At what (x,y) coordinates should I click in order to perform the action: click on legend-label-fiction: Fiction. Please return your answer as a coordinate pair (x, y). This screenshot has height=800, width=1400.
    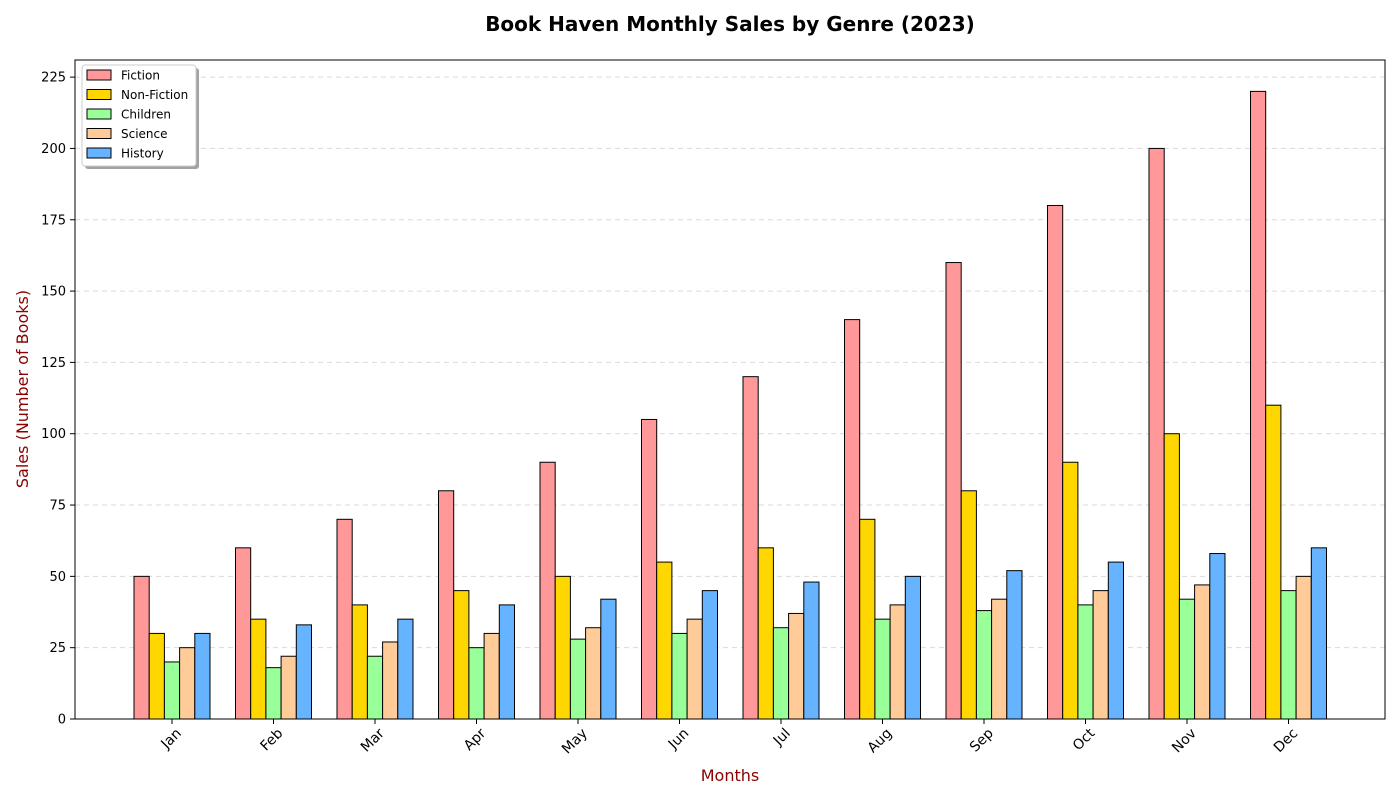
    Looking at the image, I should click on (140, 76).